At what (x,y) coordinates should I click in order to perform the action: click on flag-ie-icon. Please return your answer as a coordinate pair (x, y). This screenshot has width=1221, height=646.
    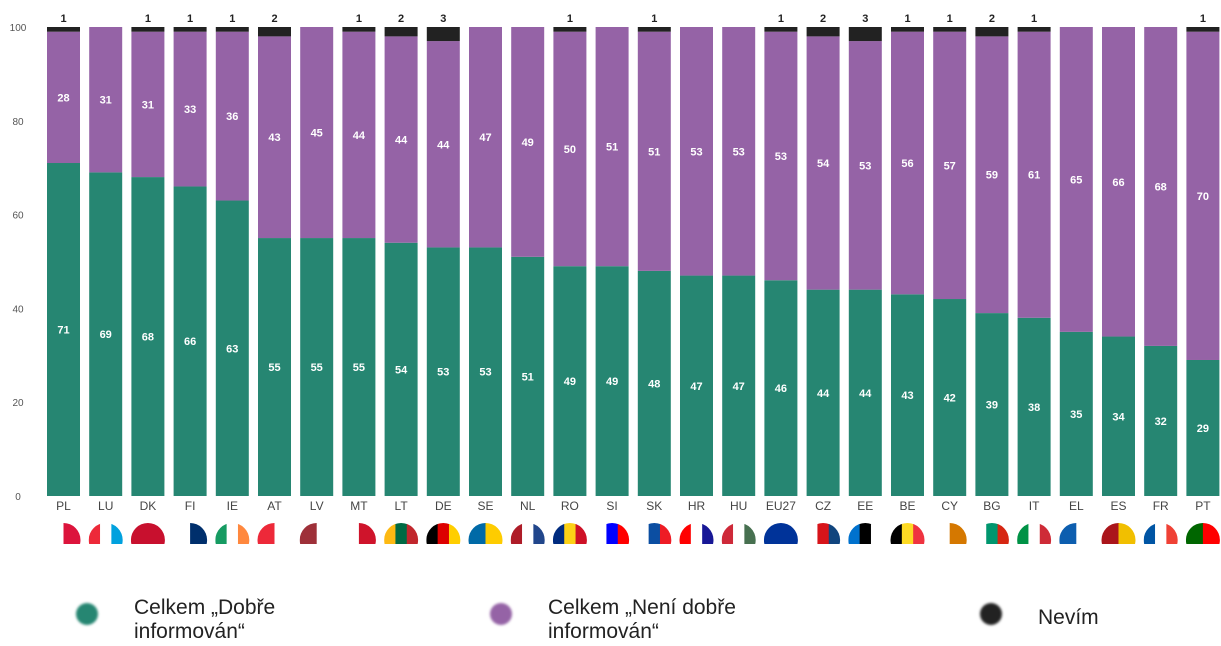
    Looking at the image, I should click on (232, 533).